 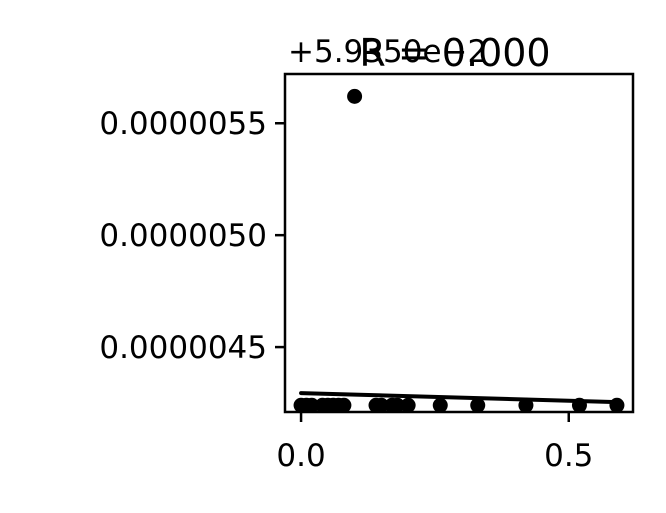 What do you see at coordinates (434, 443) in the screenshot?
I see `x-axis: 0.0 0.5` at bounding box center [434, 443].